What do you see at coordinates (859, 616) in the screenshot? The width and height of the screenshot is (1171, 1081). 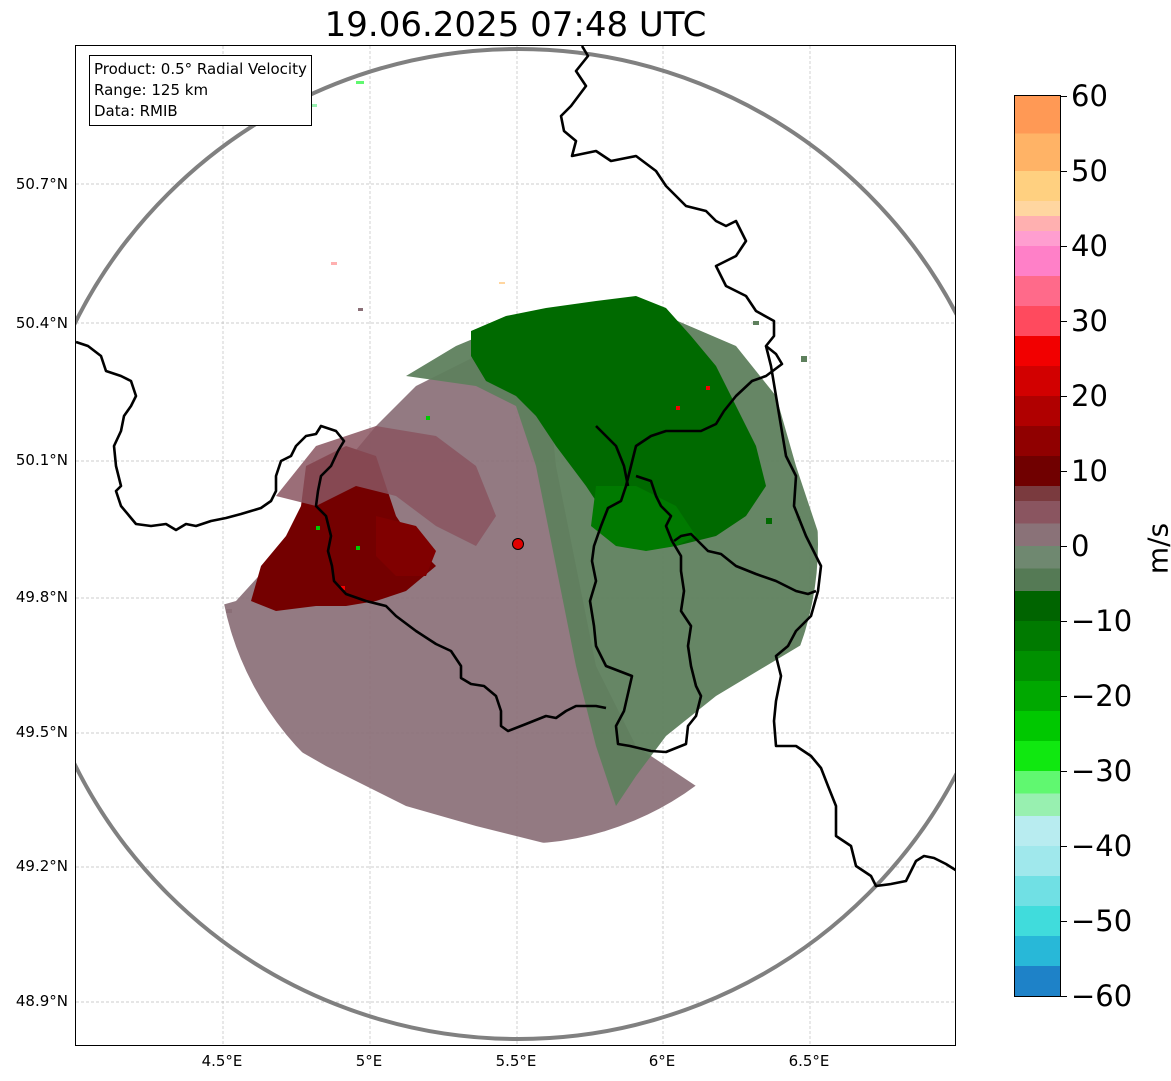 I see `border-fr-de` at bounding box center [859, 616].